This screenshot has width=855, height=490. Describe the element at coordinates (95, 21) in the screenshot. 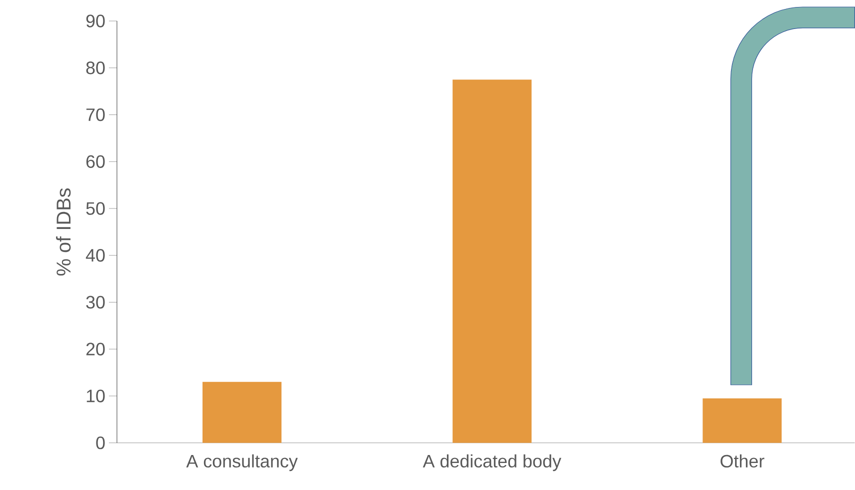

I see `y-tick-label: 90` at that location.